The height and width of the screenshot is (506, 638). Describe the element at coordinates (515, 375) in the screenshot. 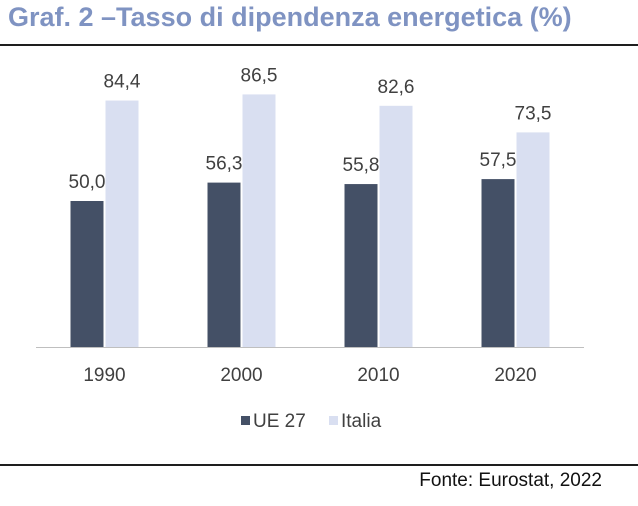

I see `x-tick-label: 2020` at that location.